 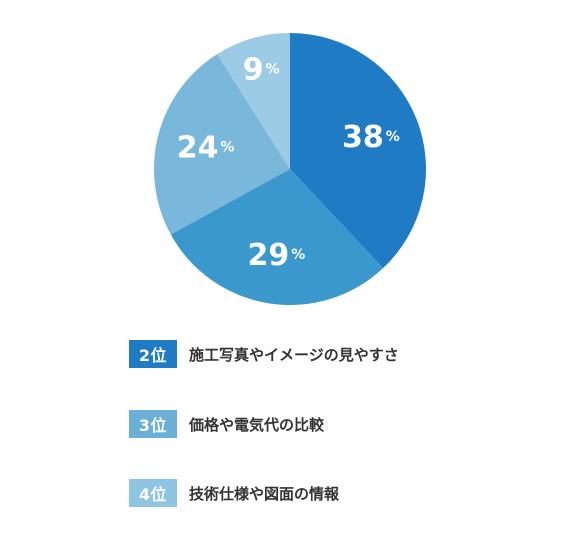 I want to click on rank-text: 技術仕様や図面の情報, so click(x=264, y=493).